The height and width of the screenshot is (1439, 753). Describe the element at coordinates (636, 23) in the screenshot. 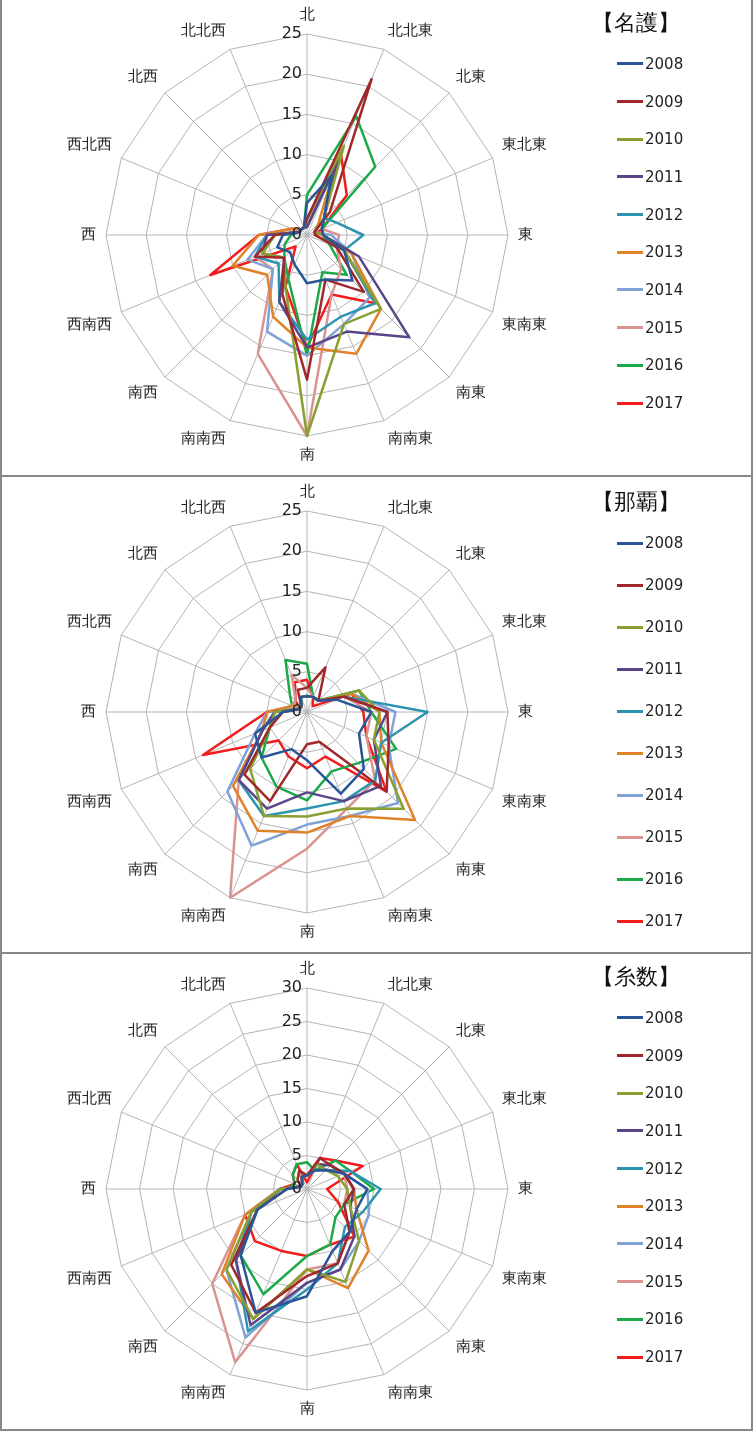

I see `chart-title: 【名護】` at that location.